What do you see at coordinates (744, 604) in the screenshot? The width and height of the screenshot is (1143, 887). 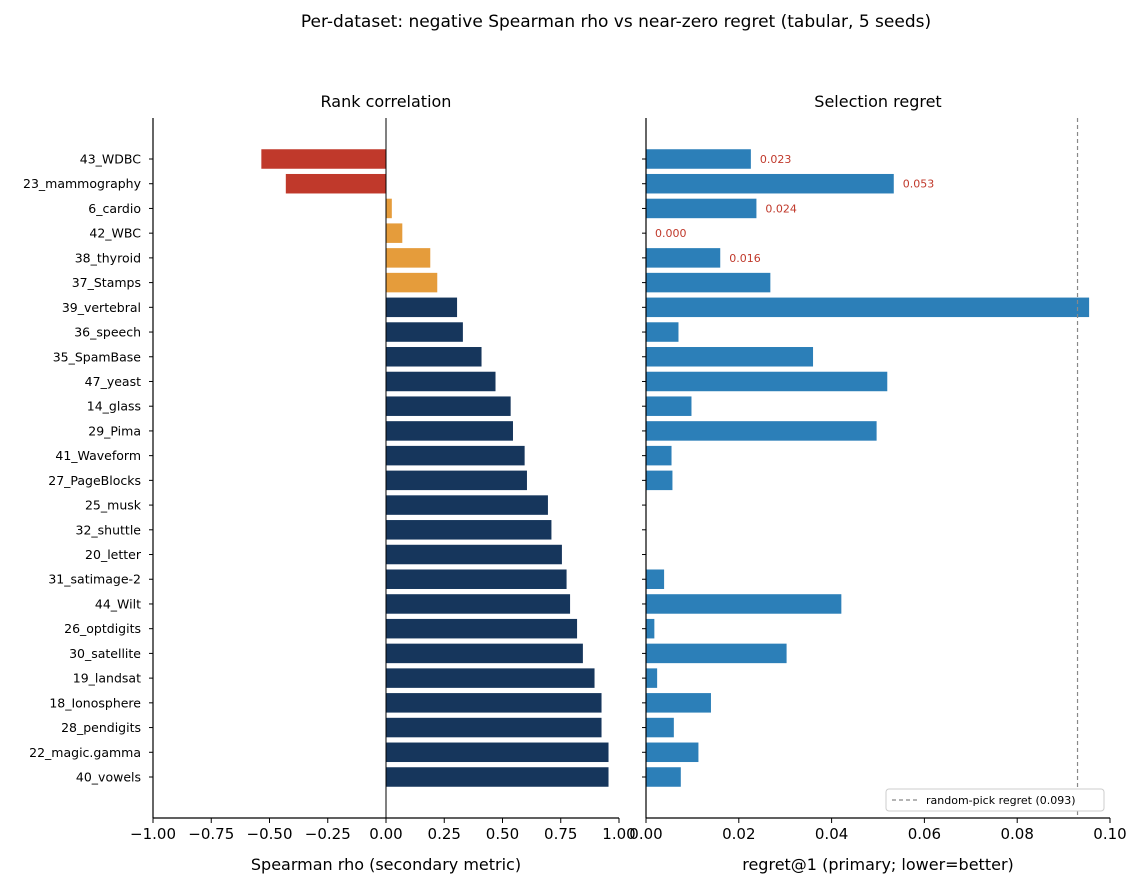 I see `regret-bar-44-wilt` at bounding box center [744, 604].